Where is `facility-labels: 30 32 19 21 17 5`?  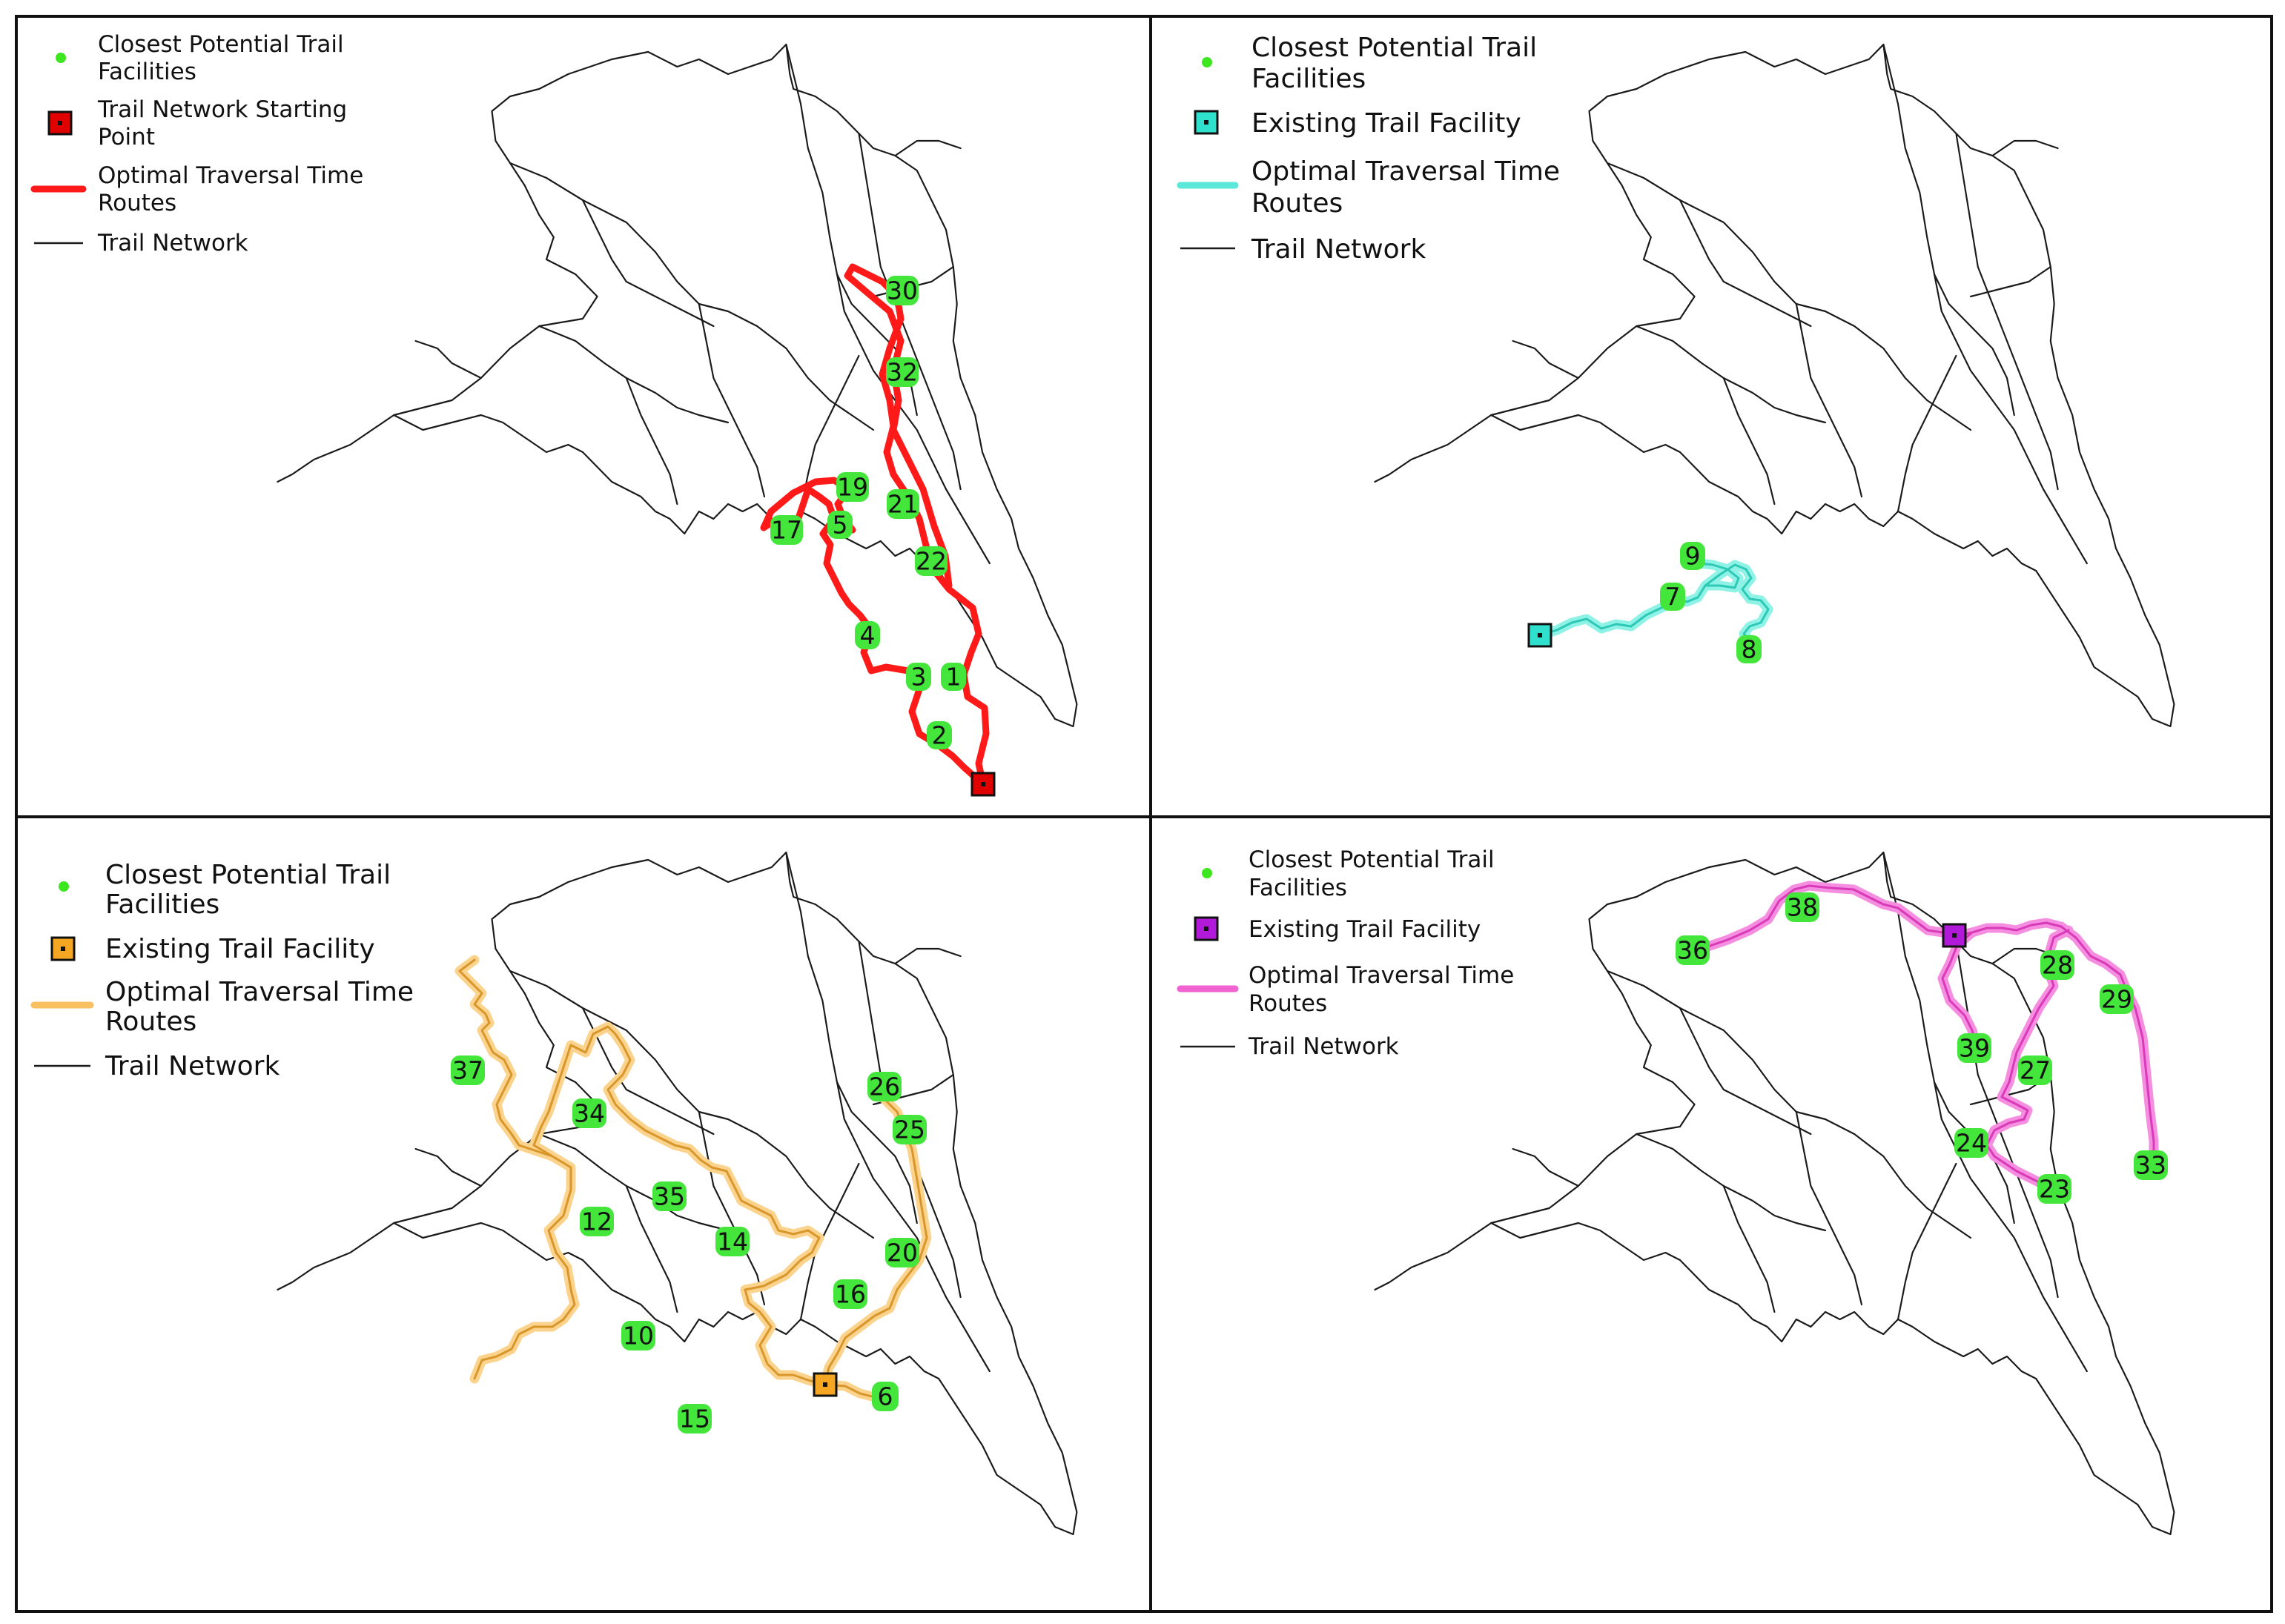
facility-labels: 30 32 19 21 17 5 is located at coordinates (868, 513).